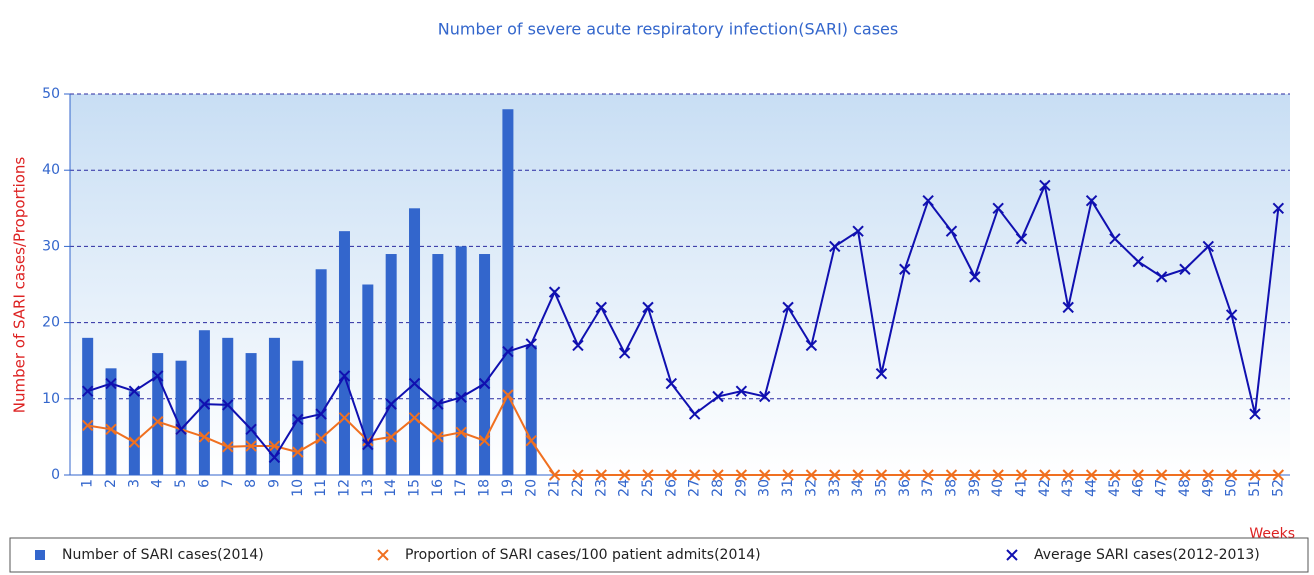 This screenshot has width=1314, height=575. I want to click on x-tick-label: 8, so click(251, 483).